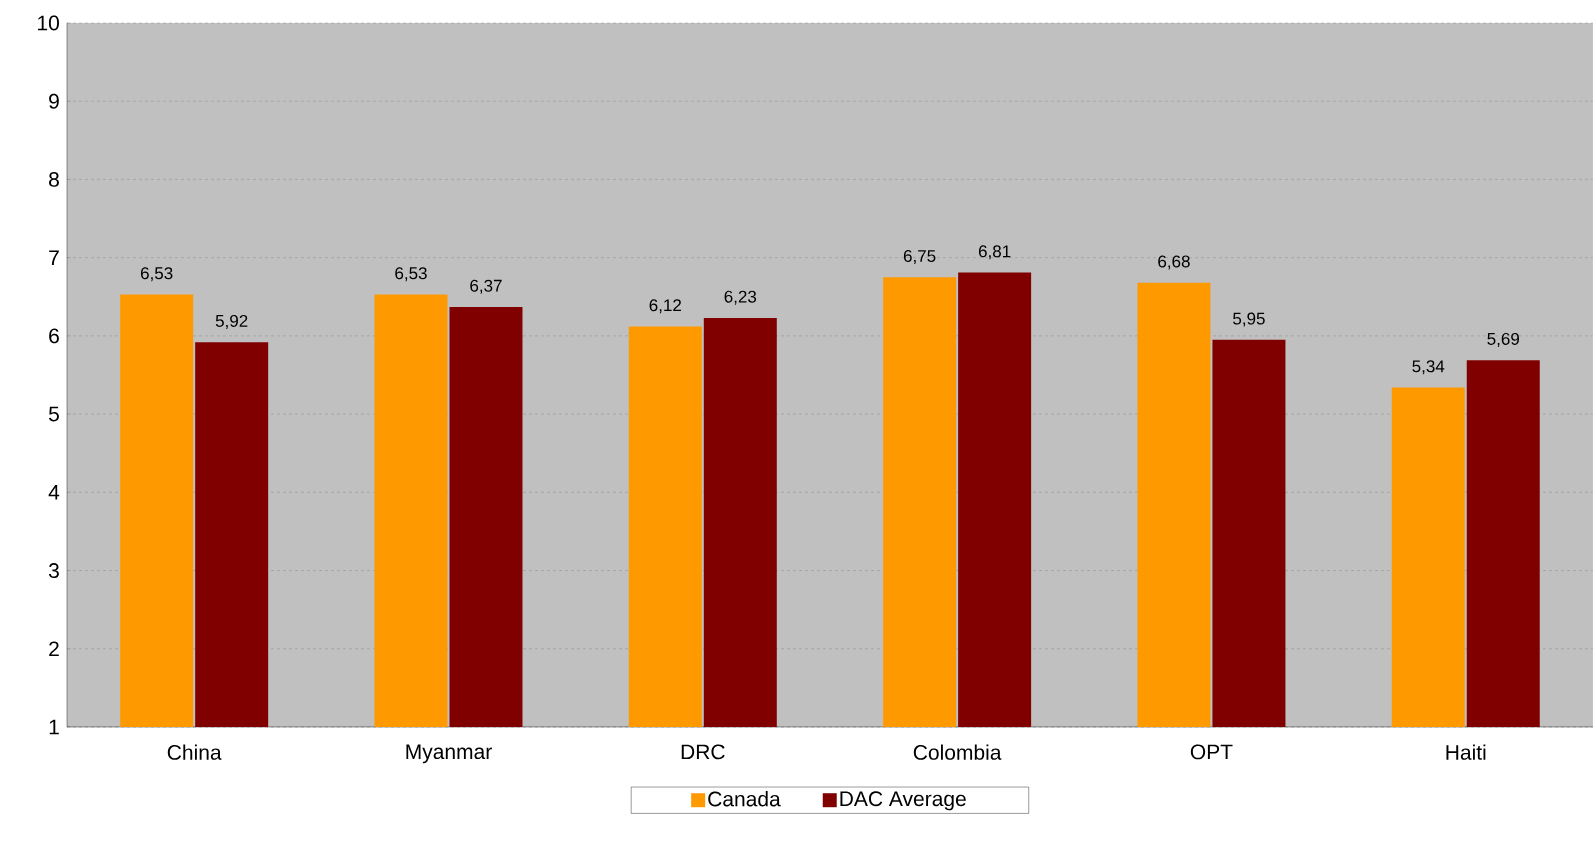 Image resolution: width=1596 pixels, height=845 pixels. I want to click on y-tick-label: 5, so click(53, 414).